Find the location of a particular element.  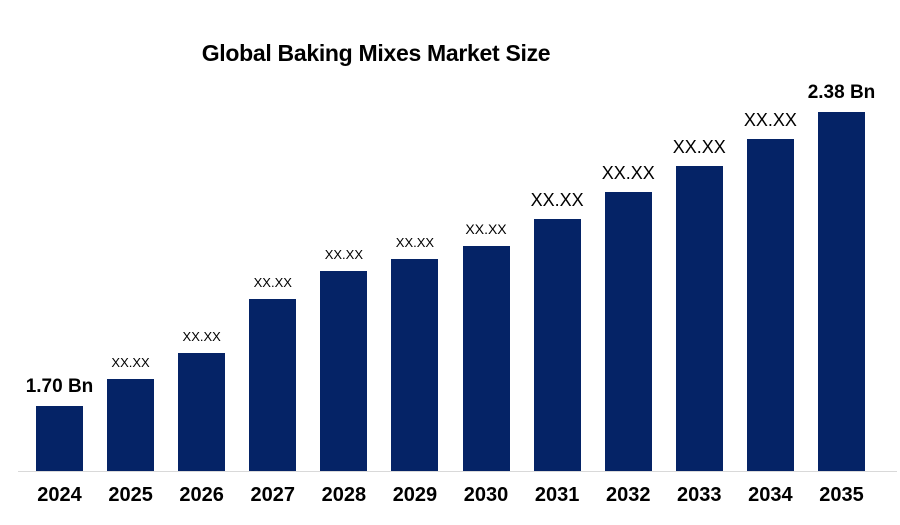

bar-group-2035: 2.38 Bn is located at coordinates (841, 235).